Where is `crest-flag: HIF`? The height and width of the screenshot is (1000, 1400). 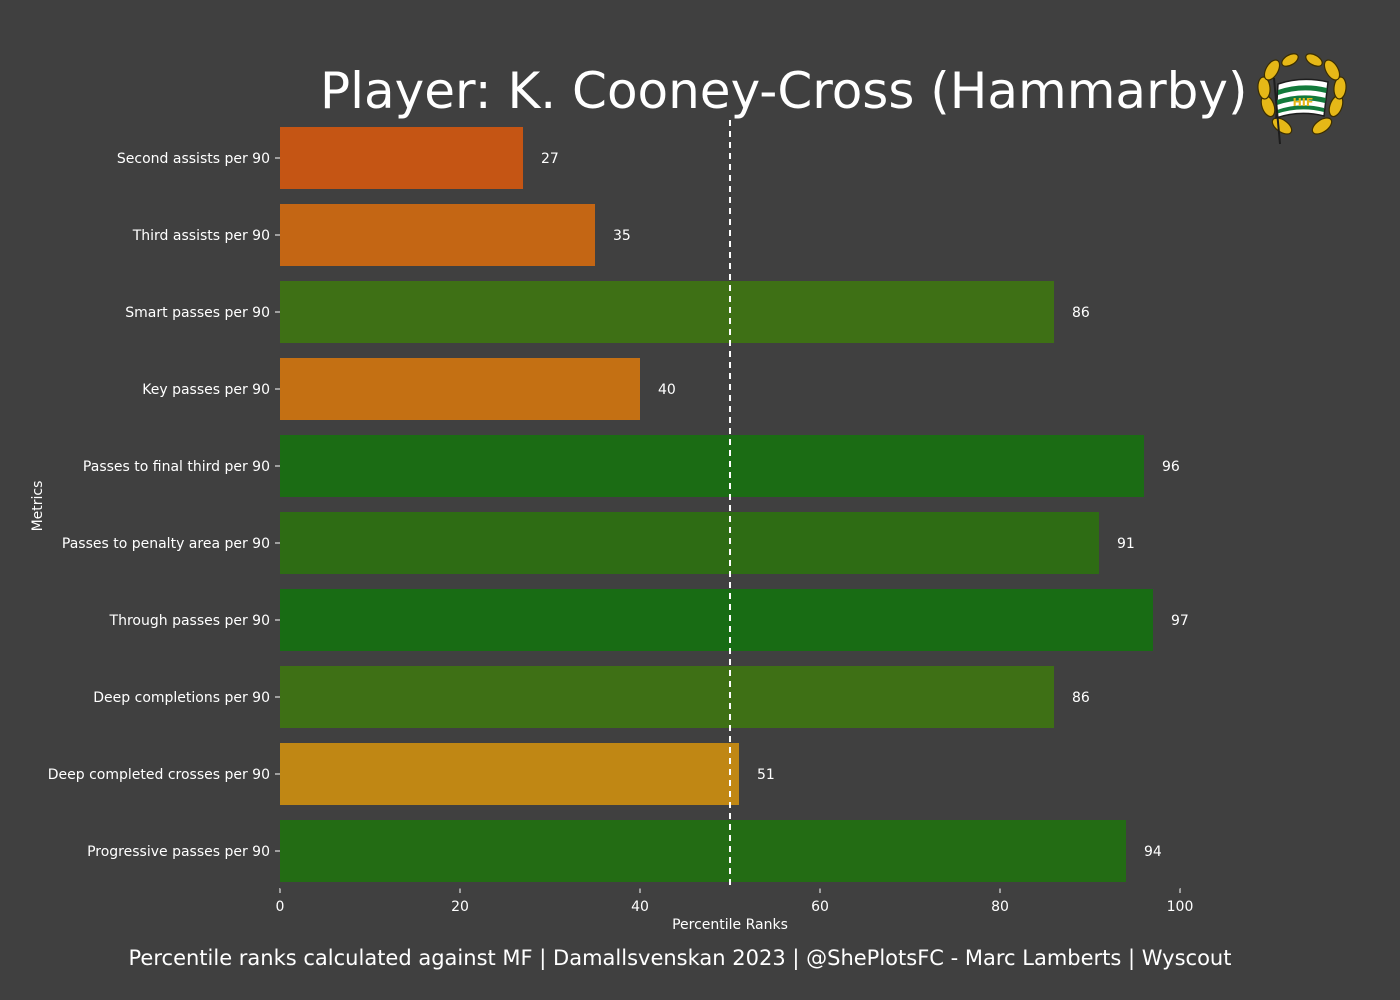 crest-flag: HIF is located at coordinates (1301, 111).